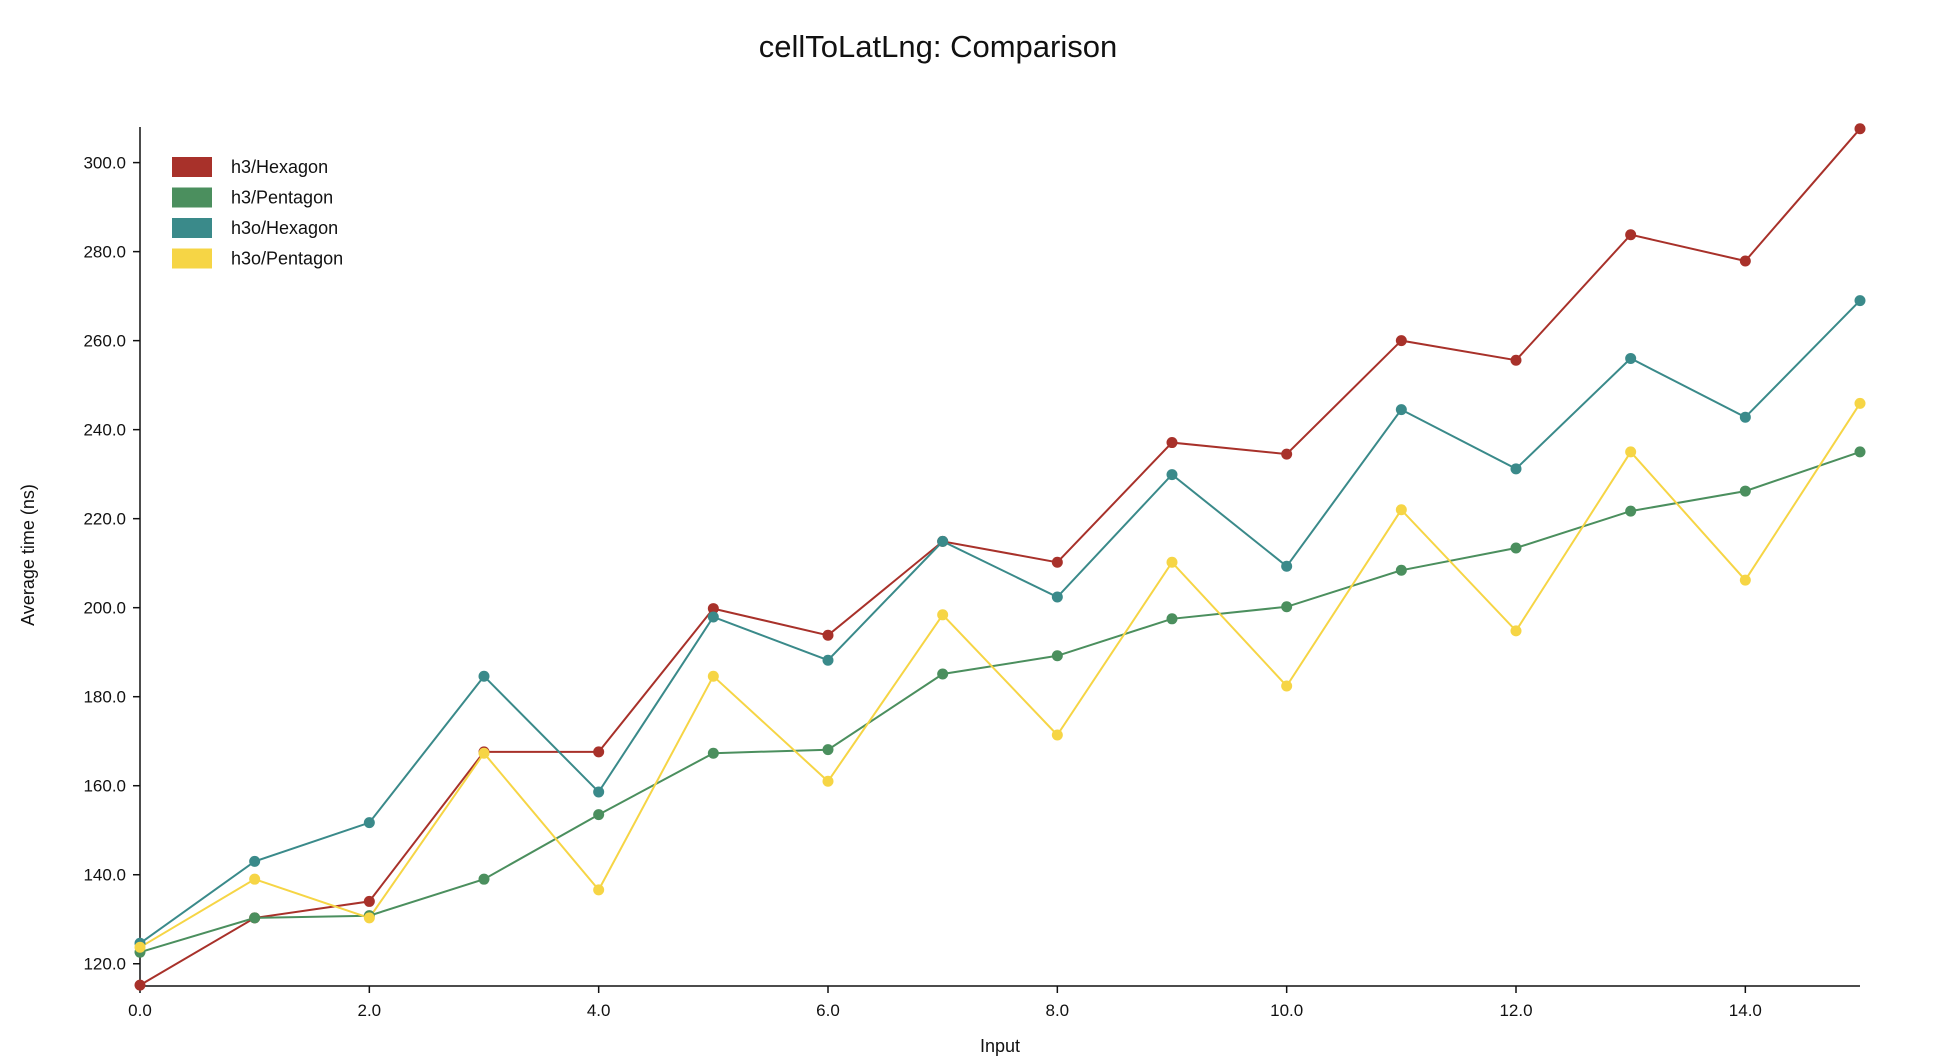 This screenshot has height=1060, width=1954. I want to click on legend-label: h3/Pentagon, so click(282, 198).